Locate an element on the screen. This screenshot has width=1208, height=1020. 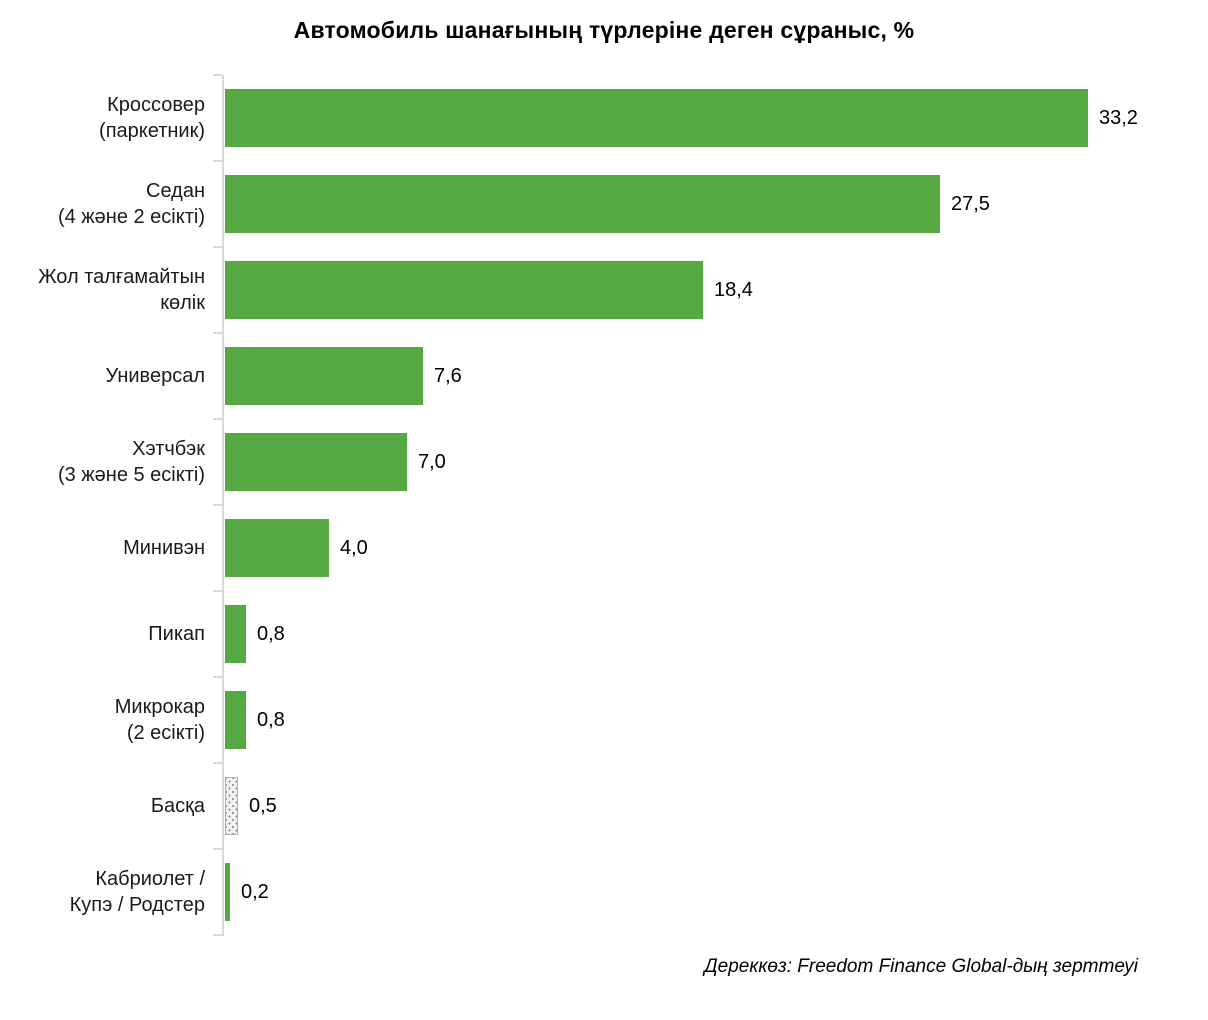
bar-row: Басқа 0,5 is located at coordinates (604, 806).